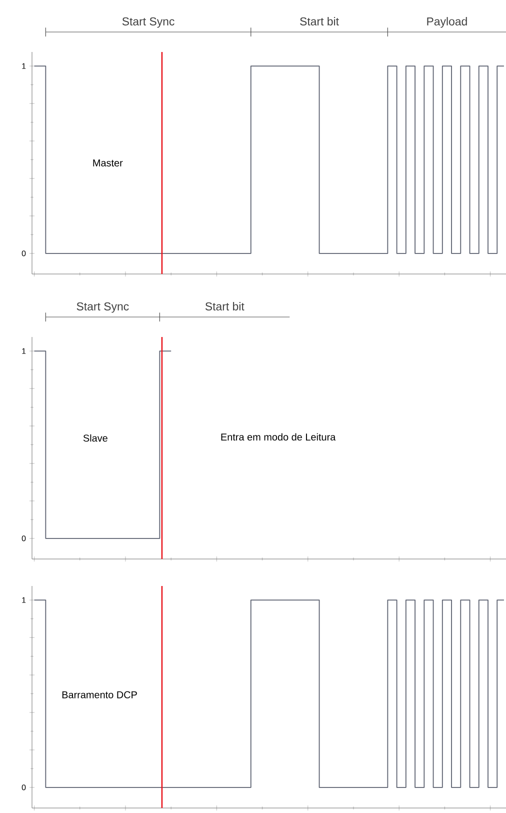 Image resolution: width=506 pixels, height=813 pixels. I want to click on text: Master, so click(108, 163).